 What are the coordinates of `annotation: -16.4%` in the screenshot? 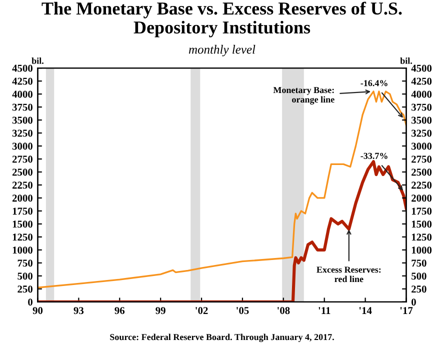 It's located at (374, 83).